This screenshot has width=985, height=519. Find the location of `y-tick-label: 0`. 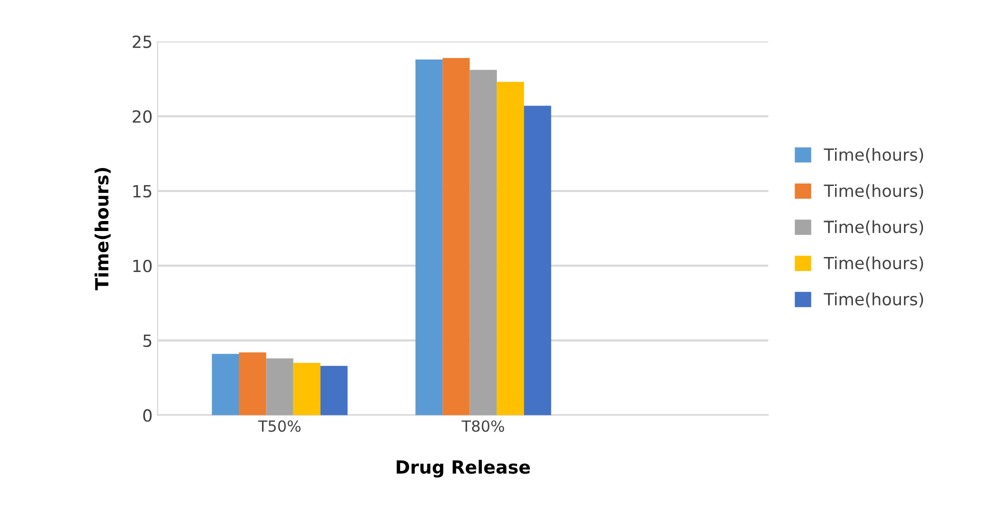

y-tick-label: 0 is located at coordinates (147, 415).